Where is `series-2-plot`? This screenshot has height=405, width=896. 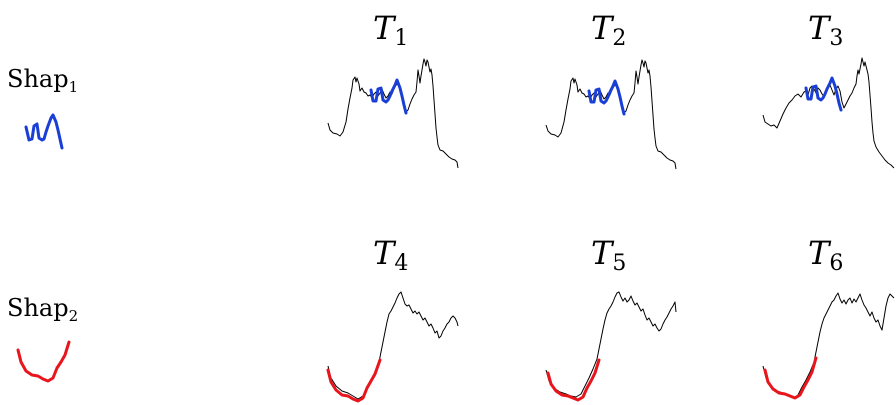 series-2-plot is located at coordinates (611, 114).